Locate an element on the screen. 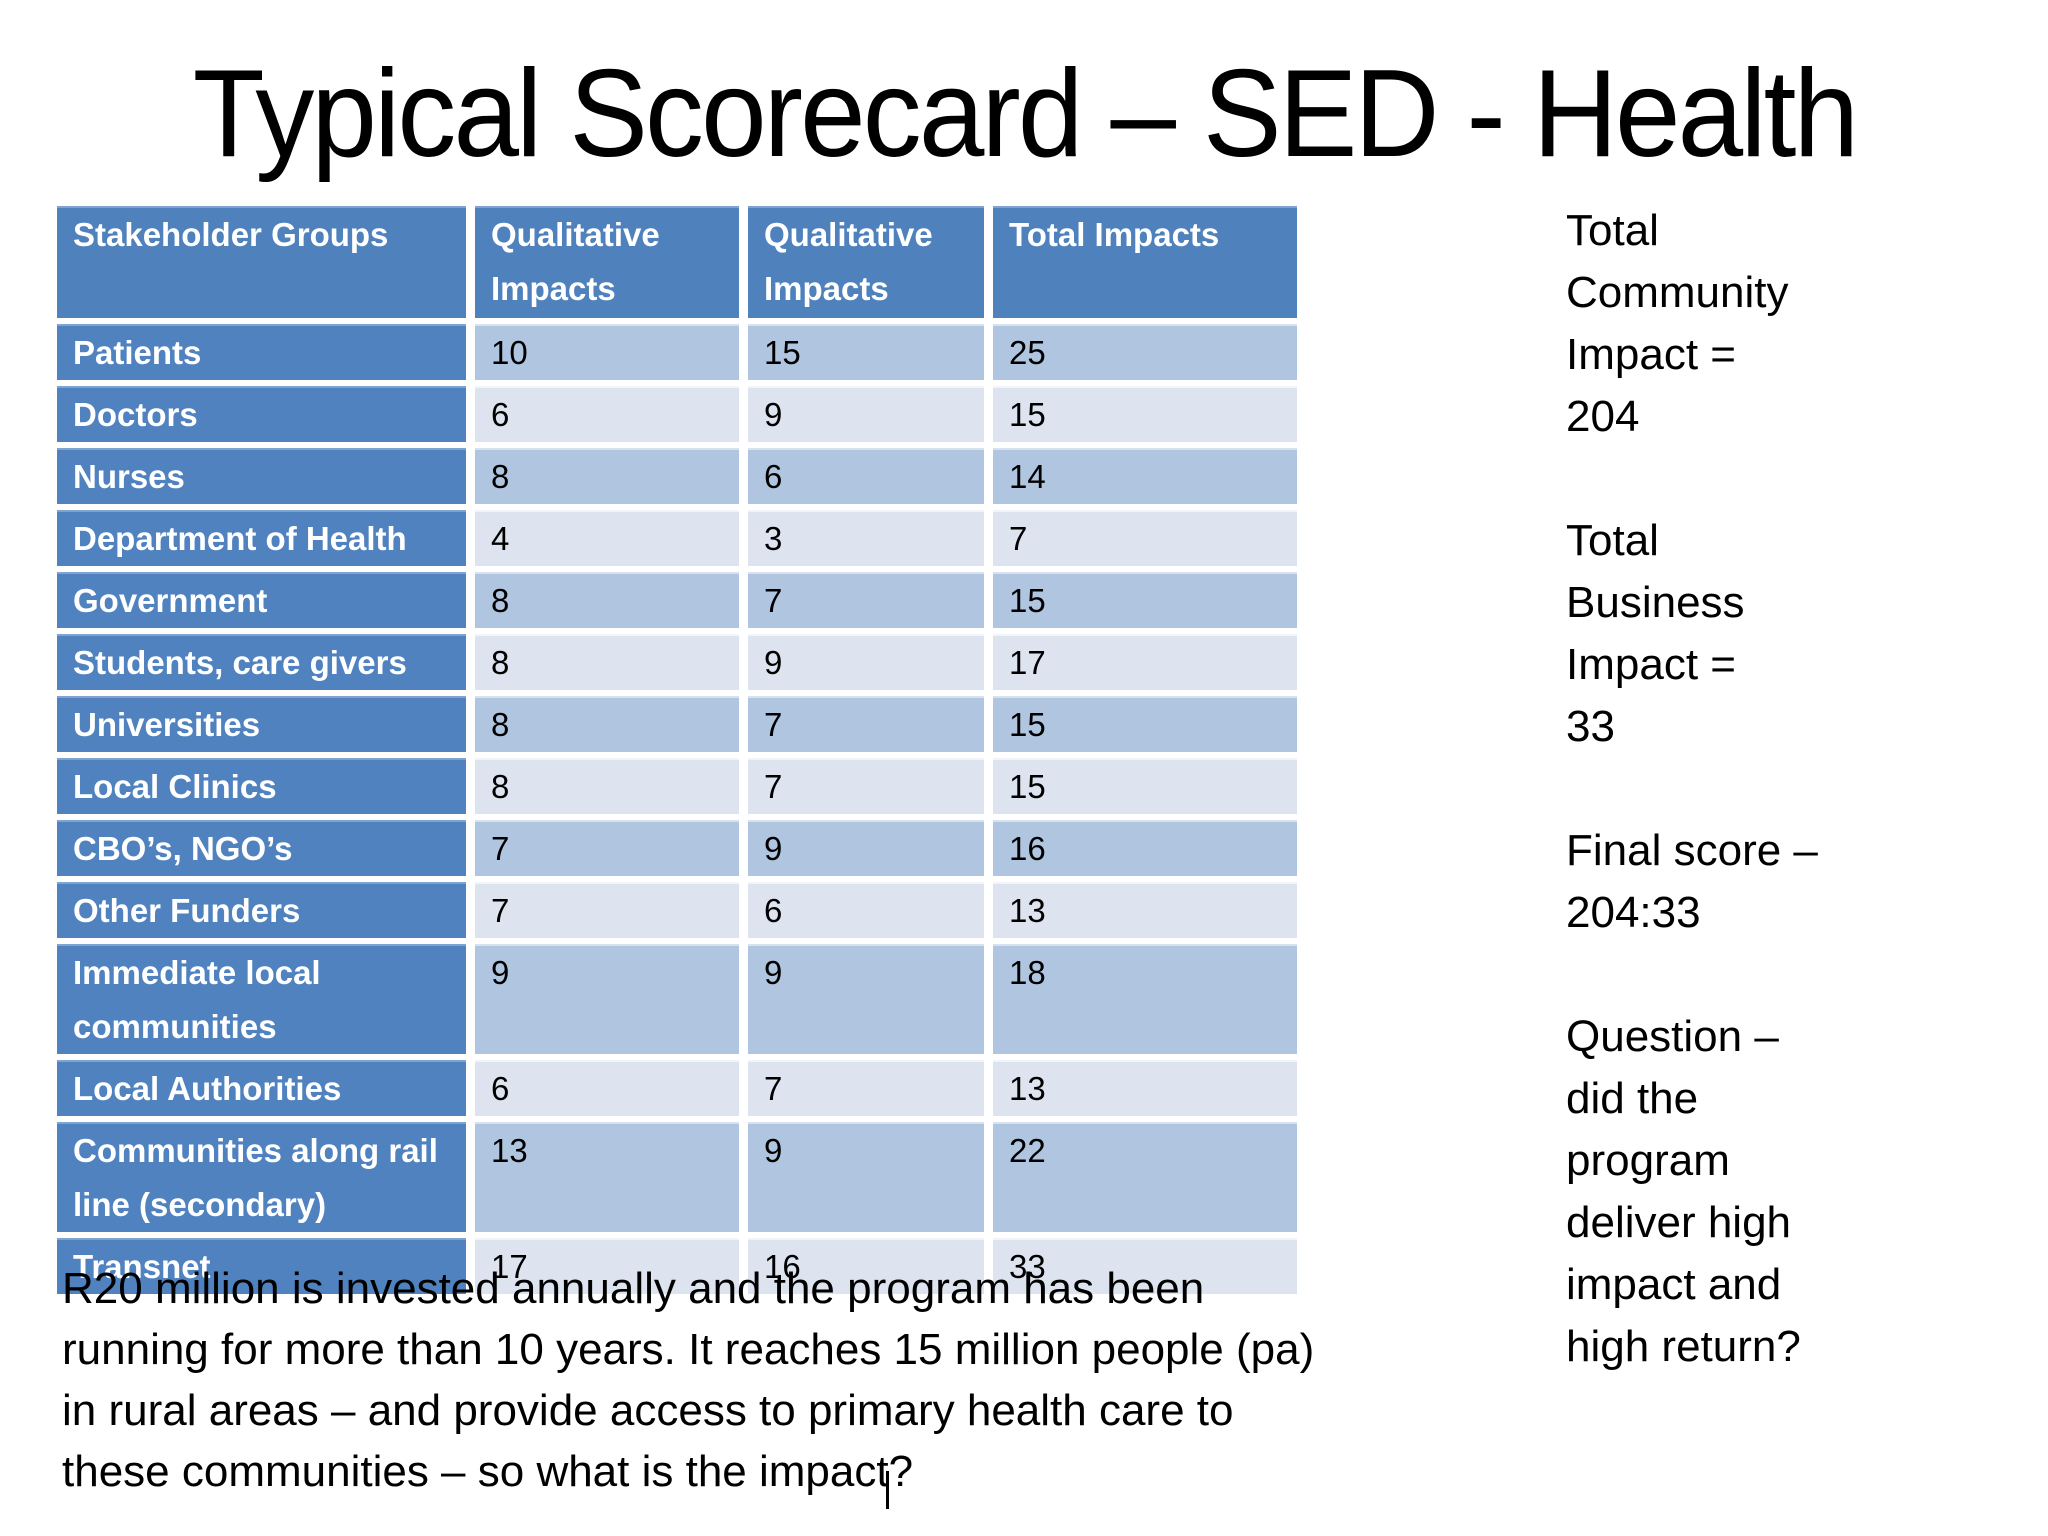  cell-value: 25 is located at coordinates (1145, 352).